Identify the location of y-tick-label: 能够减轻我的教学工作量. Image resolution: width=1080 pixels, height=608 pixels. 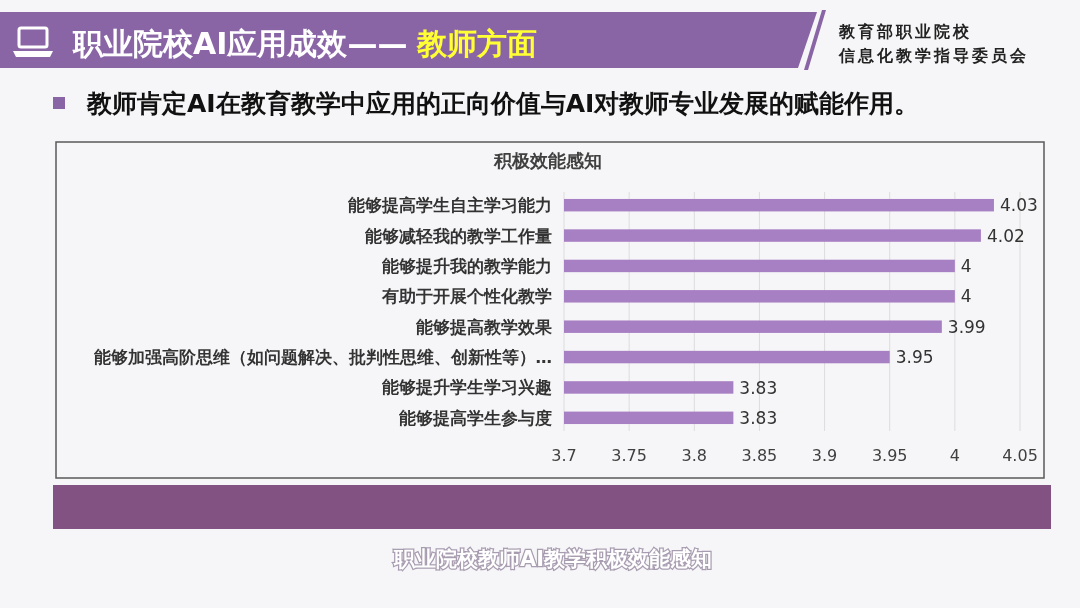
(458, 236).